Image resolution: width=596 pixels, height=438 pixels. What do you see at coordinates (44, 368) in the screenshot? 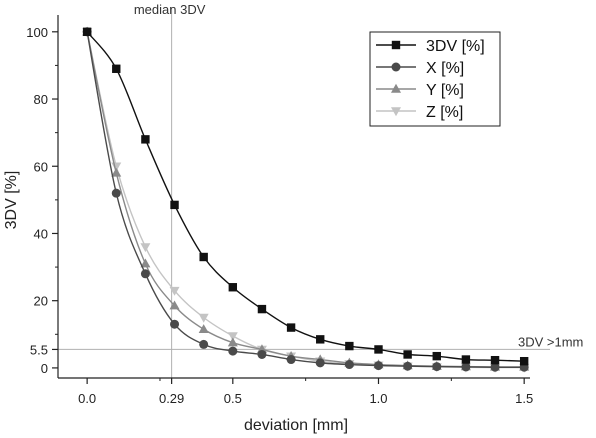
I see `y-tick-label: 0` at bounding box center [44, 368].